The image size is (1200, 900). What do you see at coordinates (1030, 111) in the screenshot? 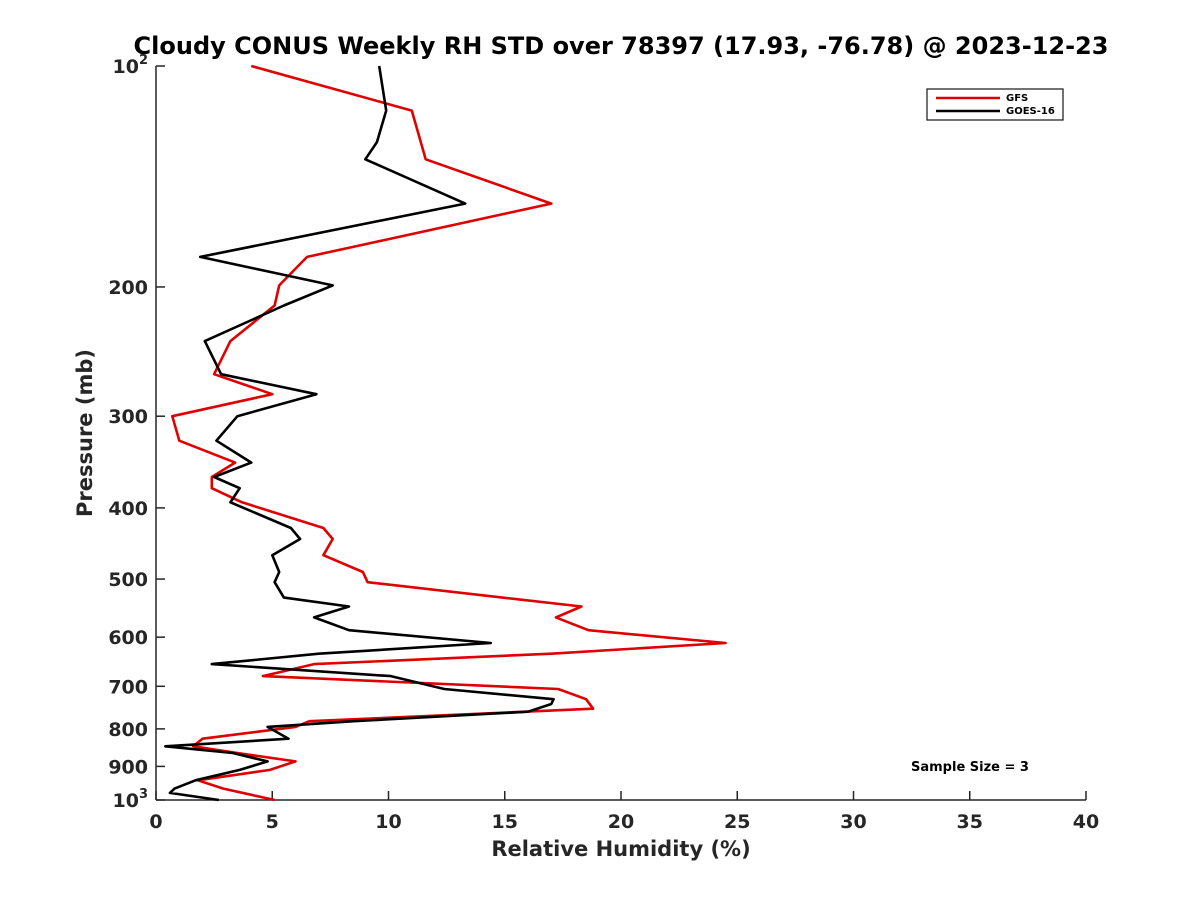
I see `legend-label-goes16: GOES-16` at bounding box center [1030, 111].